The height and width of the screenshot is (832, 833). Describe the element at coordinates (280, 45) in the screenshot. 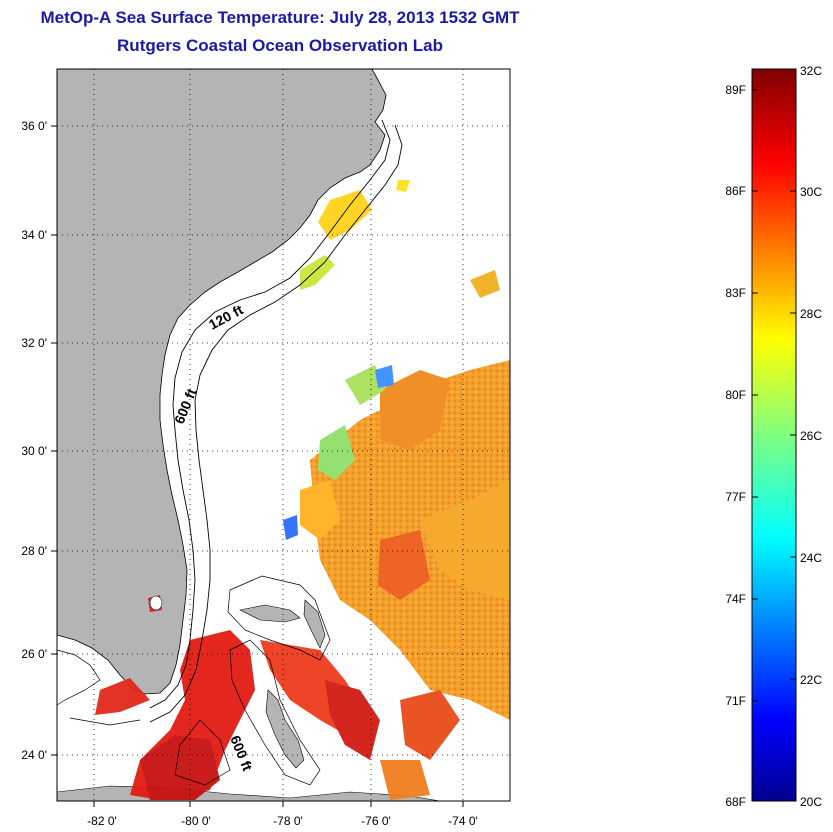

I see `map-subtitle: Rutgers Coastal Ocean Observation Lab` at that location.